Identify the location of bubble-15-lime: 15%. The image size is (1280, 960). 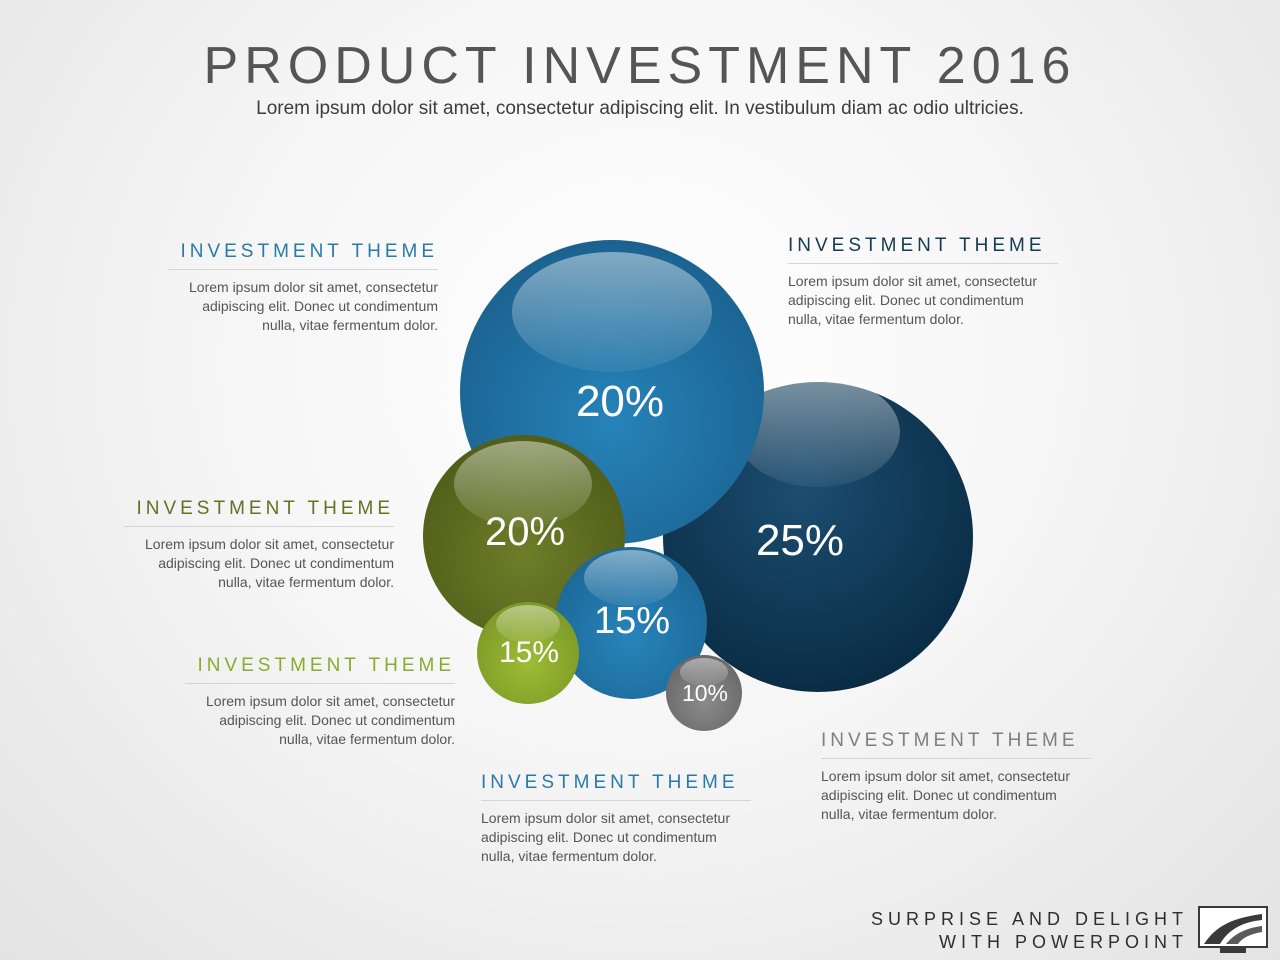
(528, 653).